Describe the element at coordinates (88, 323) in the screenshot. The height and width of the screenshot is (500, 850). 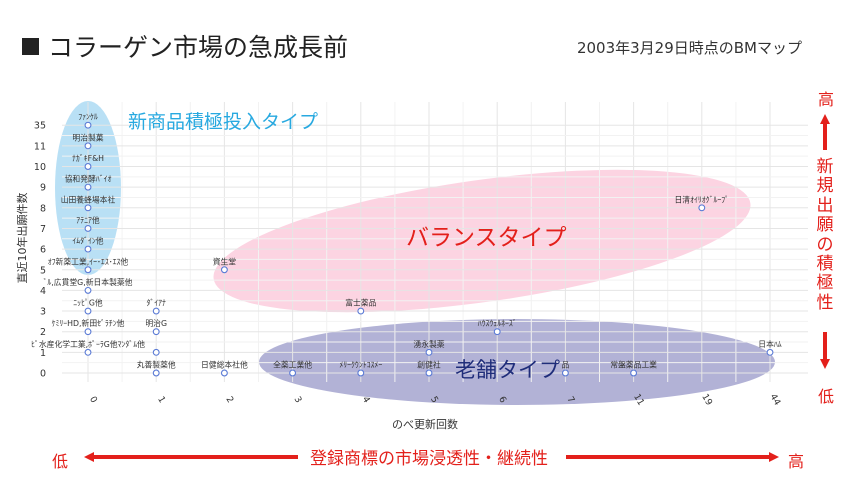
I see `data-point-label: ｹﾐﾘｰHD,新田ｾﾞﾗﾁﾝ他` at that location.